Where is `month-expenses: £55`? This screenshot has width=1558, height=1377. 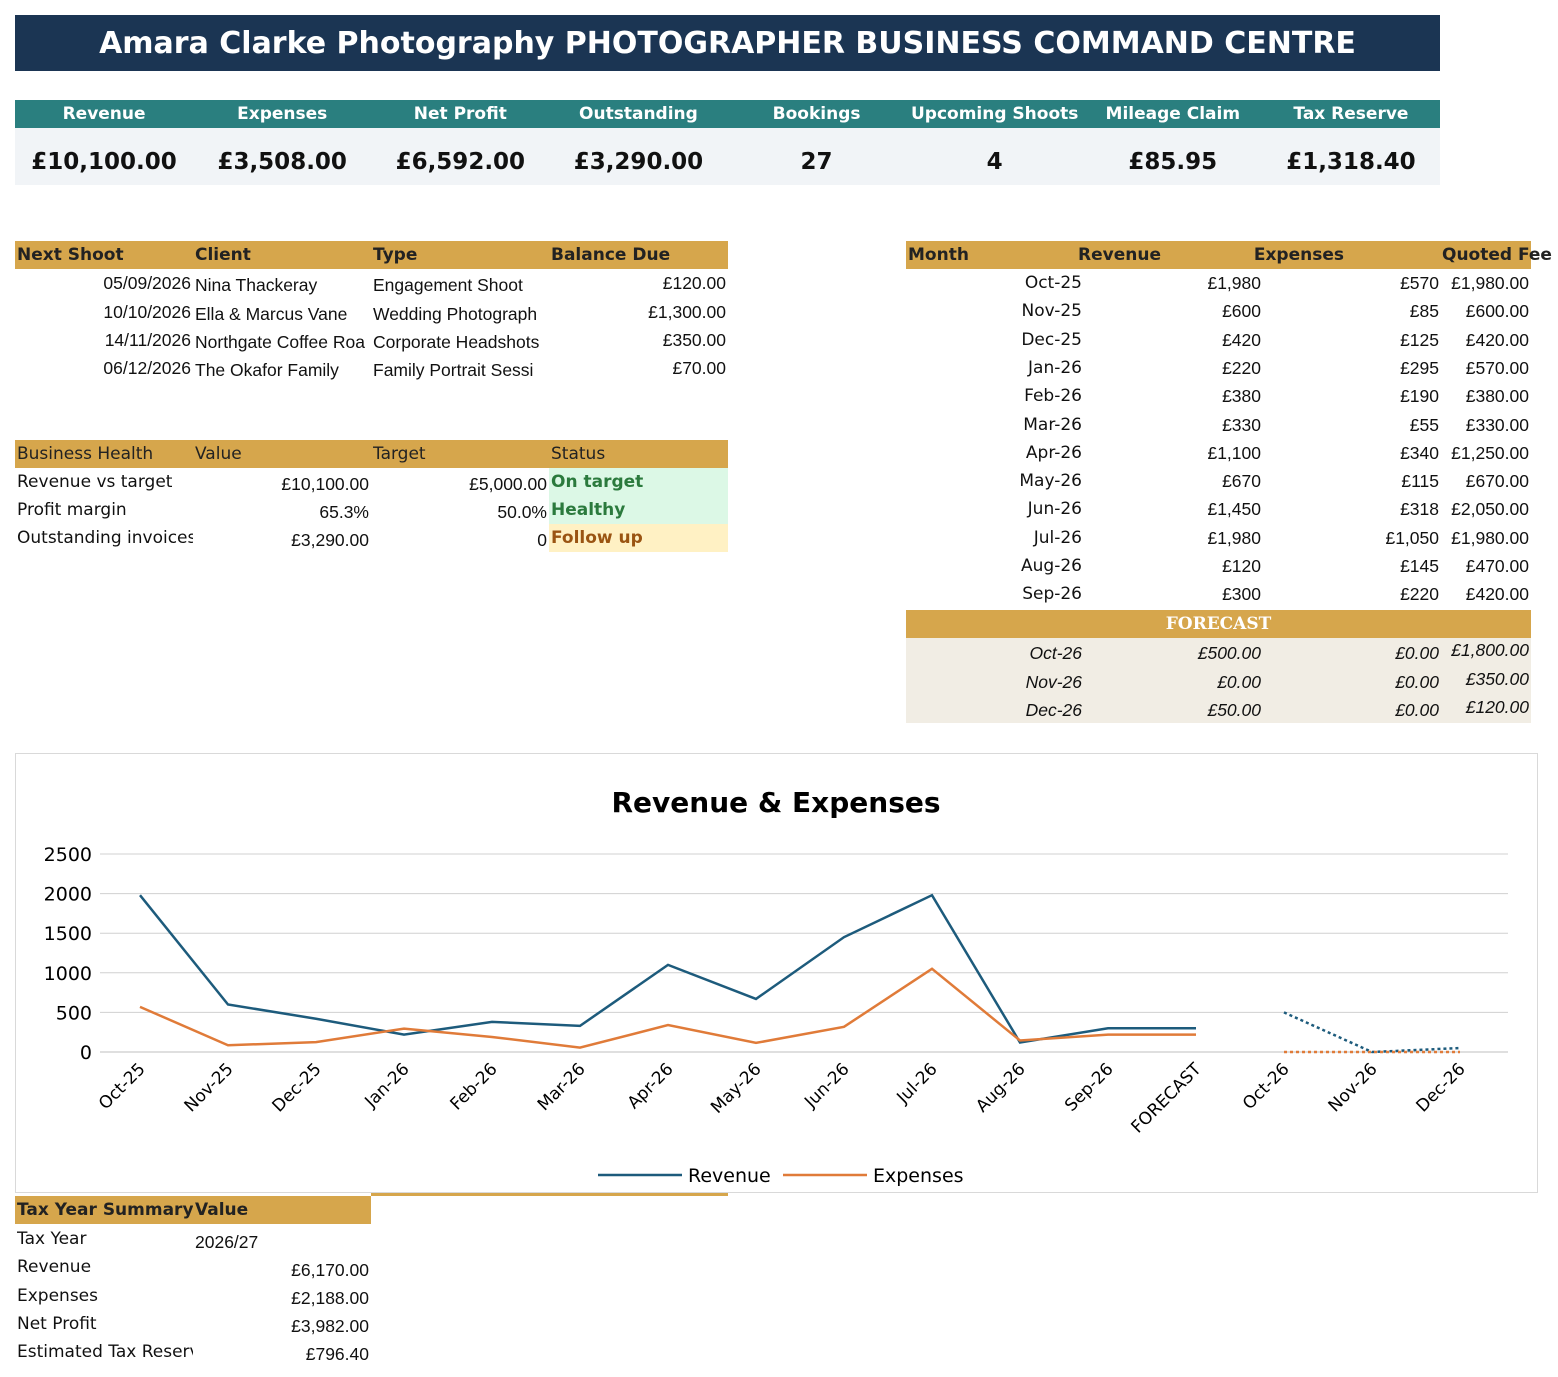 month-expenses: £55 is located at coordinates (1424, 424).